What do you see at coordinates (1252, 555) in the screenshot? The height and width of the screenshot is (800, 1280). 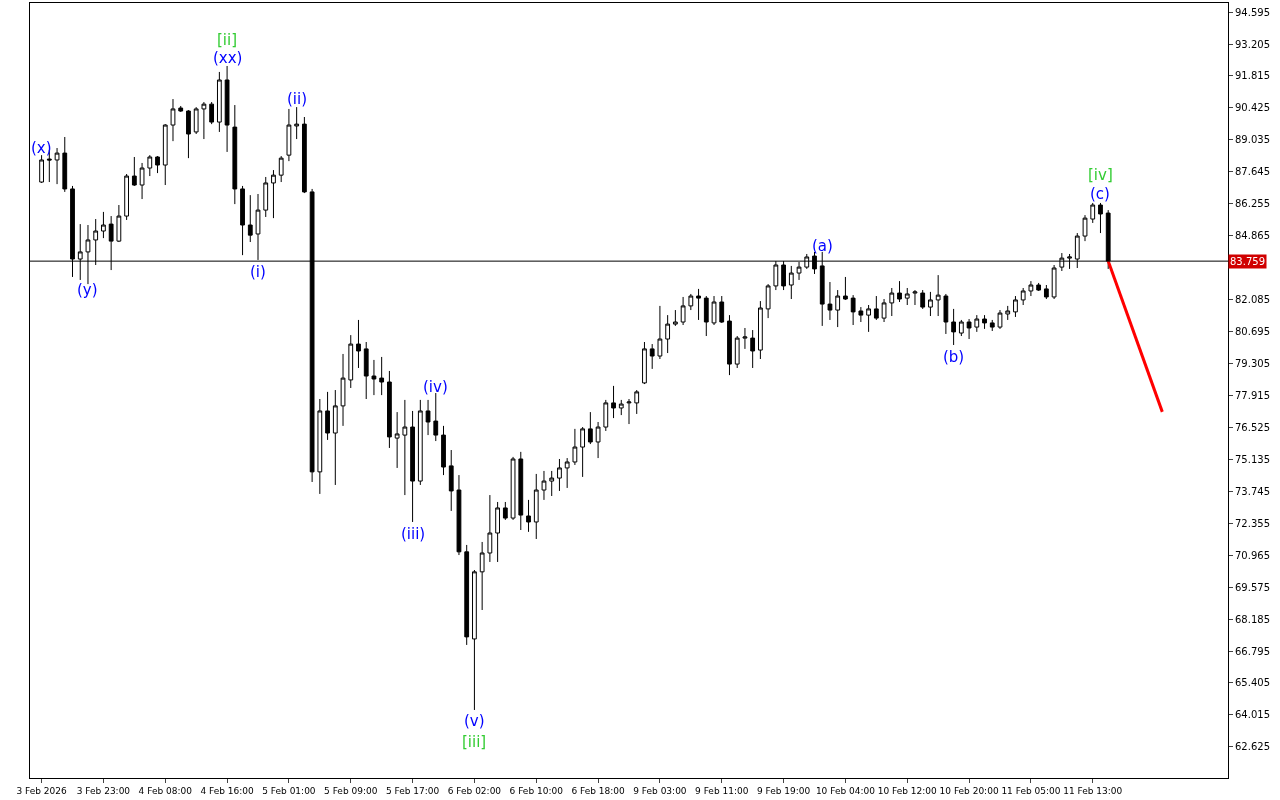 I see `y-tick-label: 70.965` at bounding box center [1252, 555].